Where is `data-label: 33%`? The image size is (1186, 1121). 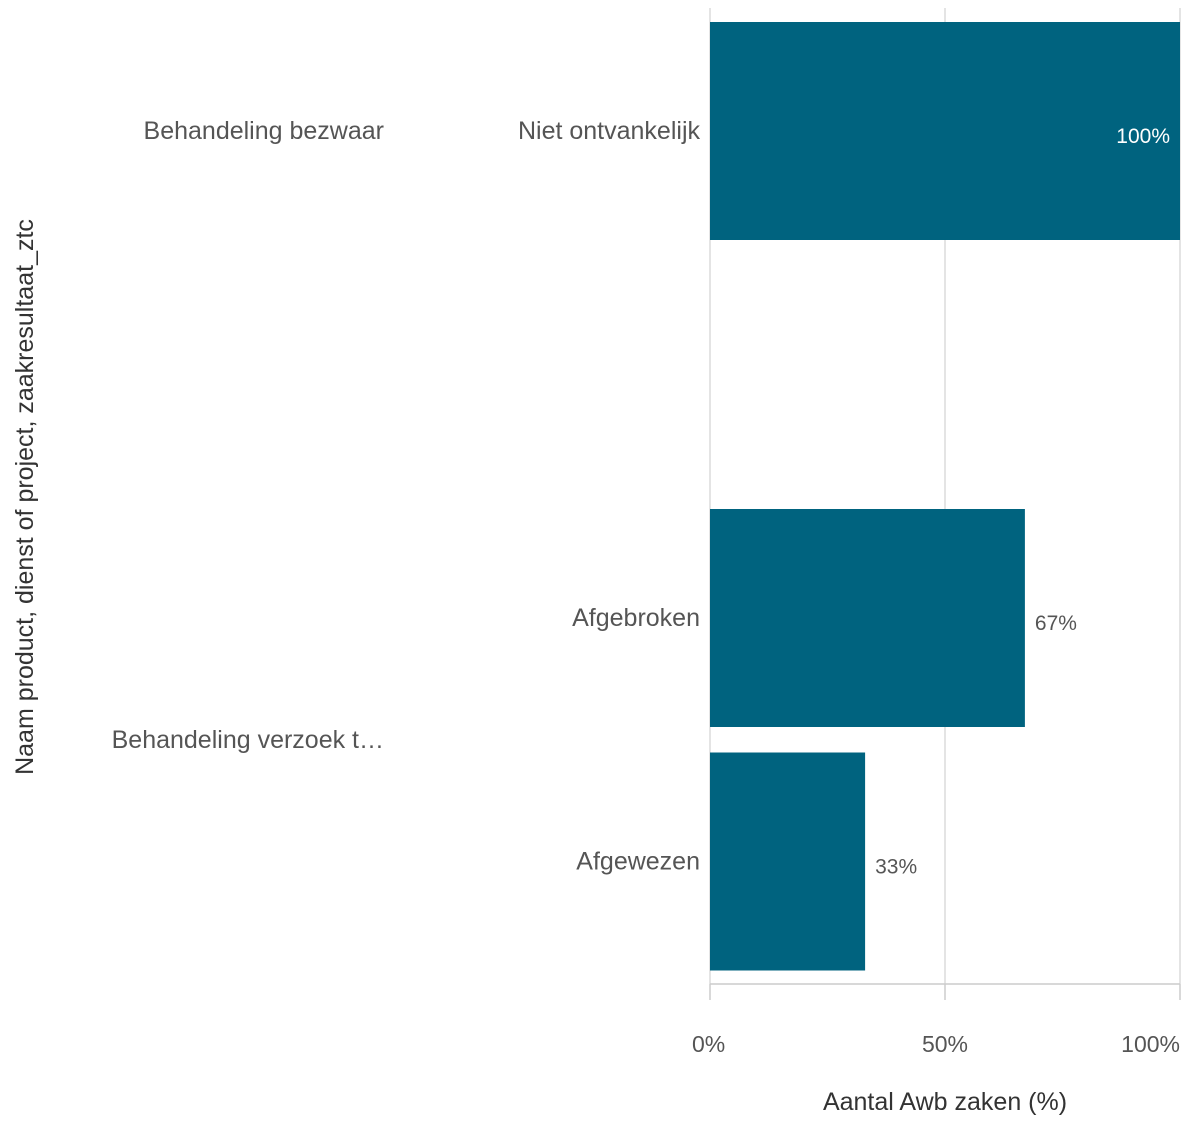 data-label: 33% is located at coordinates (896, 867).